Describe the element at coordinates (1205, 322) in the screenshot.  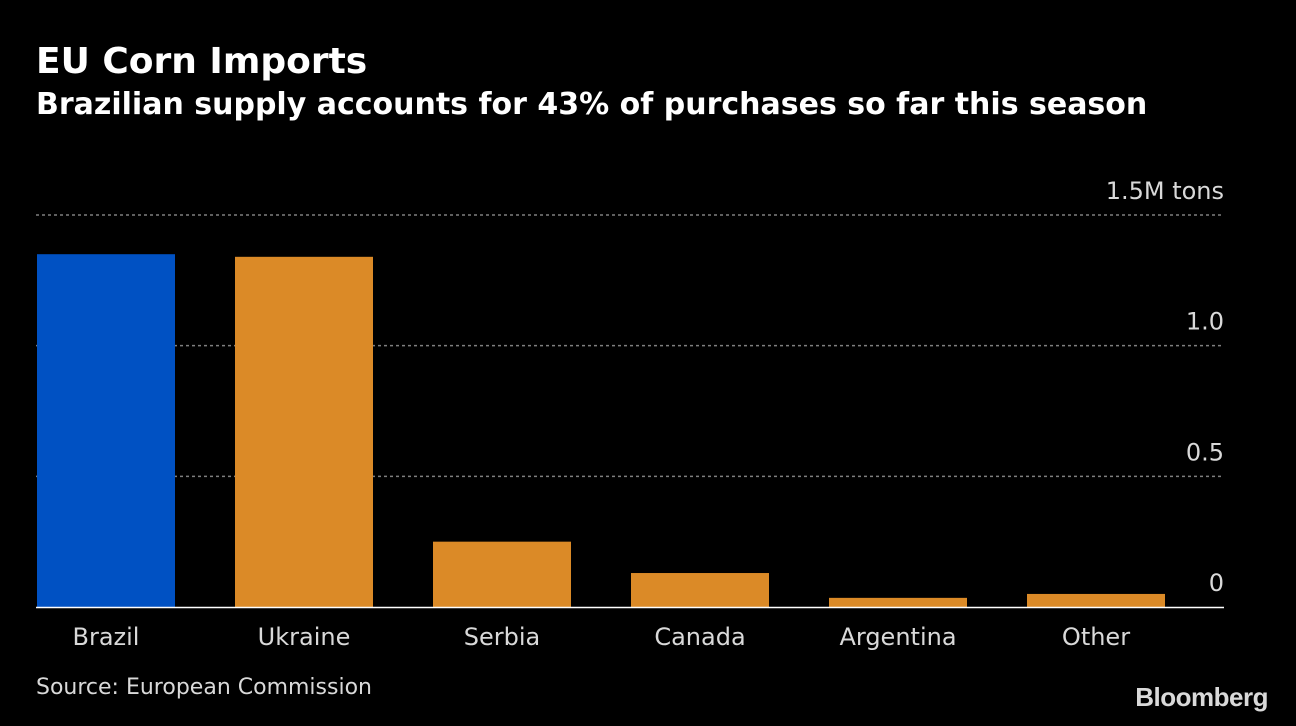
I see `y-tick-label: 1.0` at that location.